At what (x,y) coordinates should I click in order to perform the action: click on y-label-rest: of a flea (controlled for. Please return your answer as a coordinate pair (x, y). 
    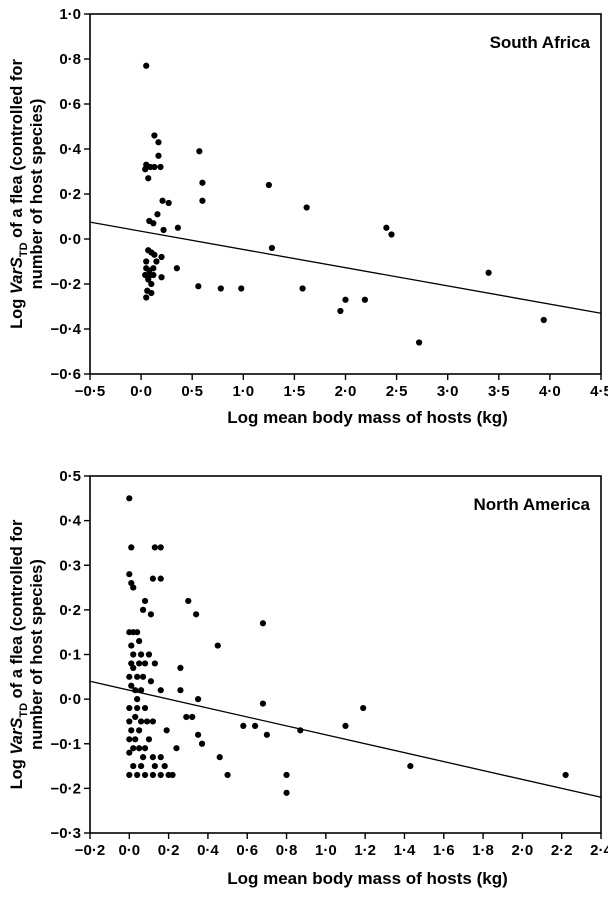
    Looking at the image, I should click on (17, 151).